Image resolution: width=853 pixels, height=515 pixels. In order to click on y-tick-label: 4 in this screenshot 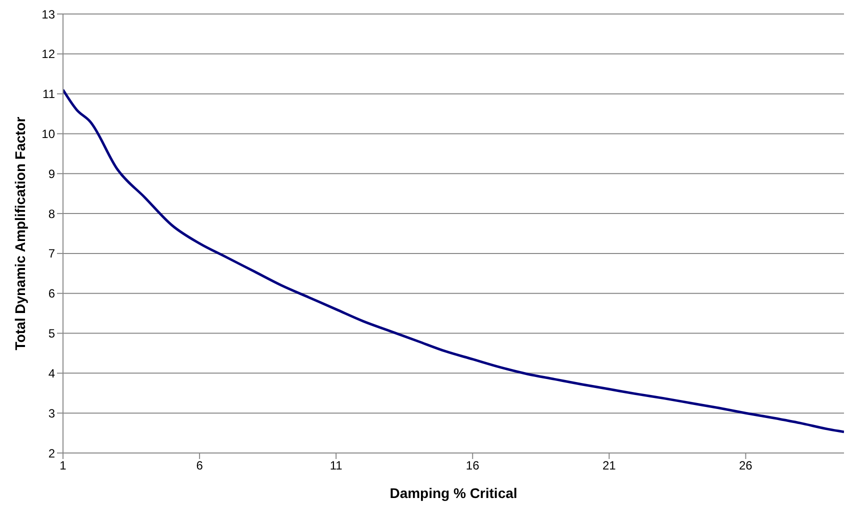, I will do `click(52, 373)`.